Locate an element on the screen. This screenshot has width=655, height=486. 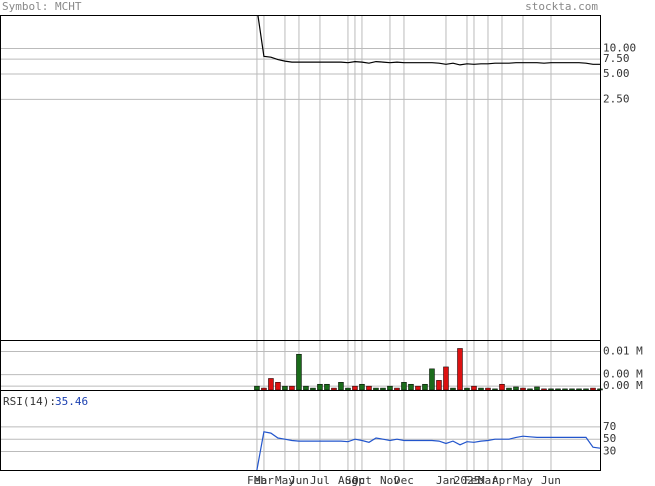
y-tick-label: 7.50 is located at coordinates (616, 58).